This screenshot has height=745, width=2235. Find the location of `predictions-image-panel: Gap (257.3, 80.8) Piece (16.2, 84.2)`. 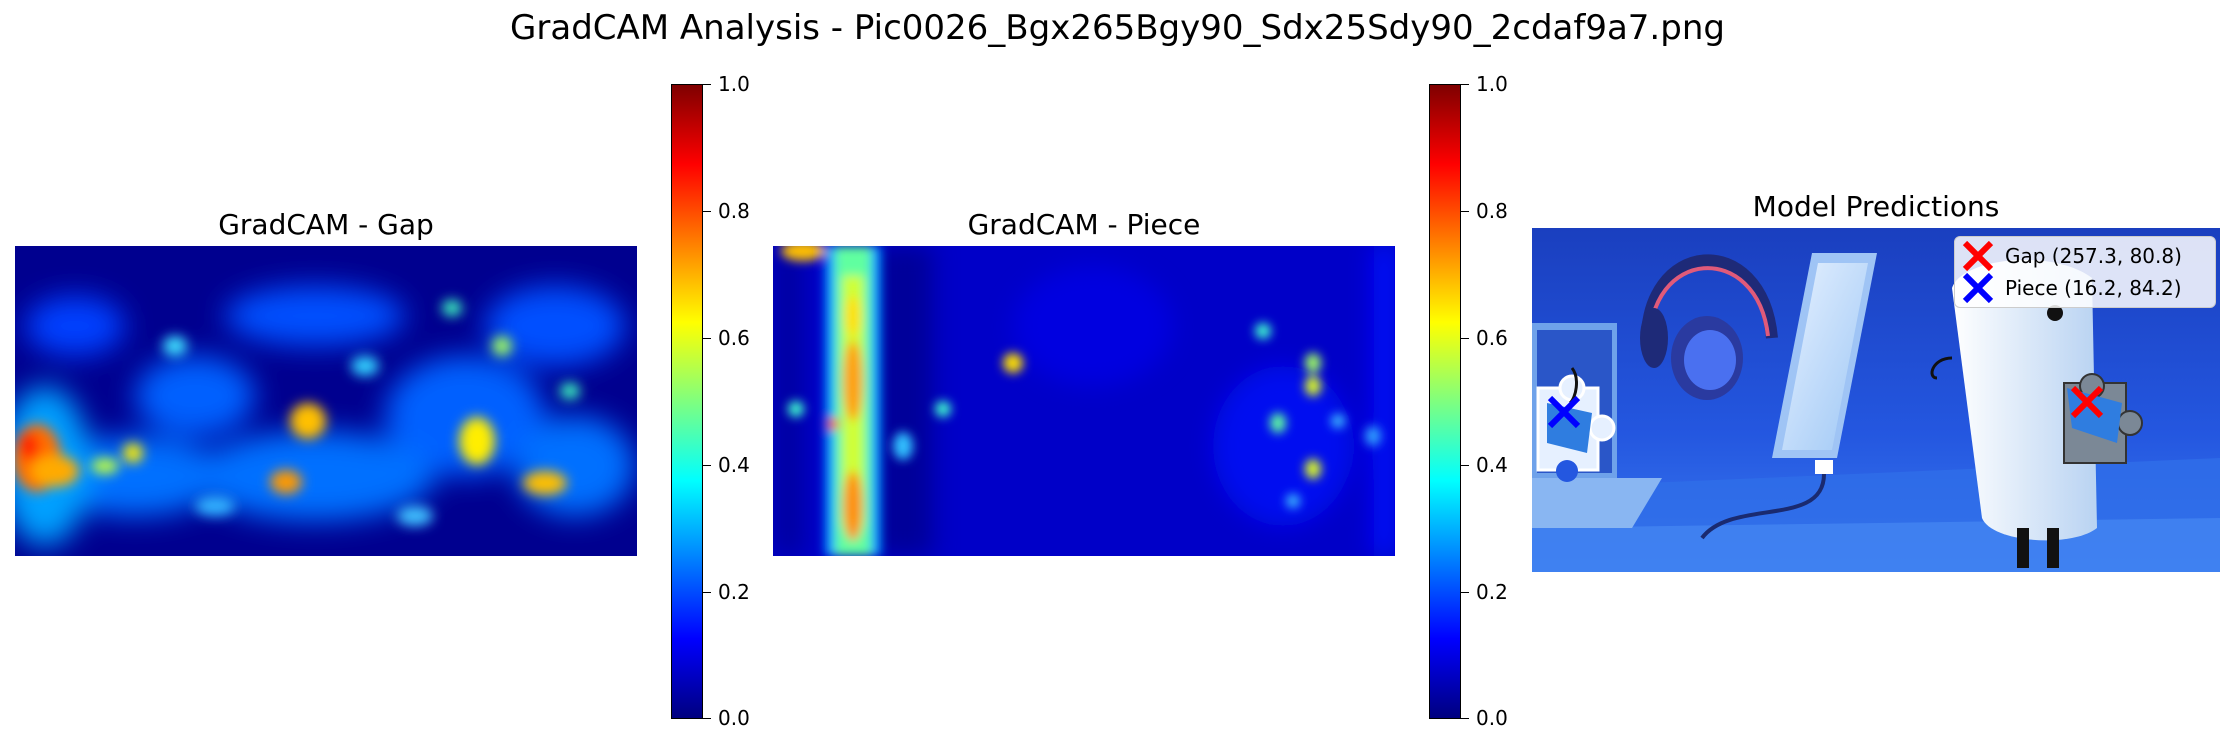

predictions-image-panel: Gap (257.3, 80.8) Piece (16.2, 84.2) is located at coordinates (1876, 400).